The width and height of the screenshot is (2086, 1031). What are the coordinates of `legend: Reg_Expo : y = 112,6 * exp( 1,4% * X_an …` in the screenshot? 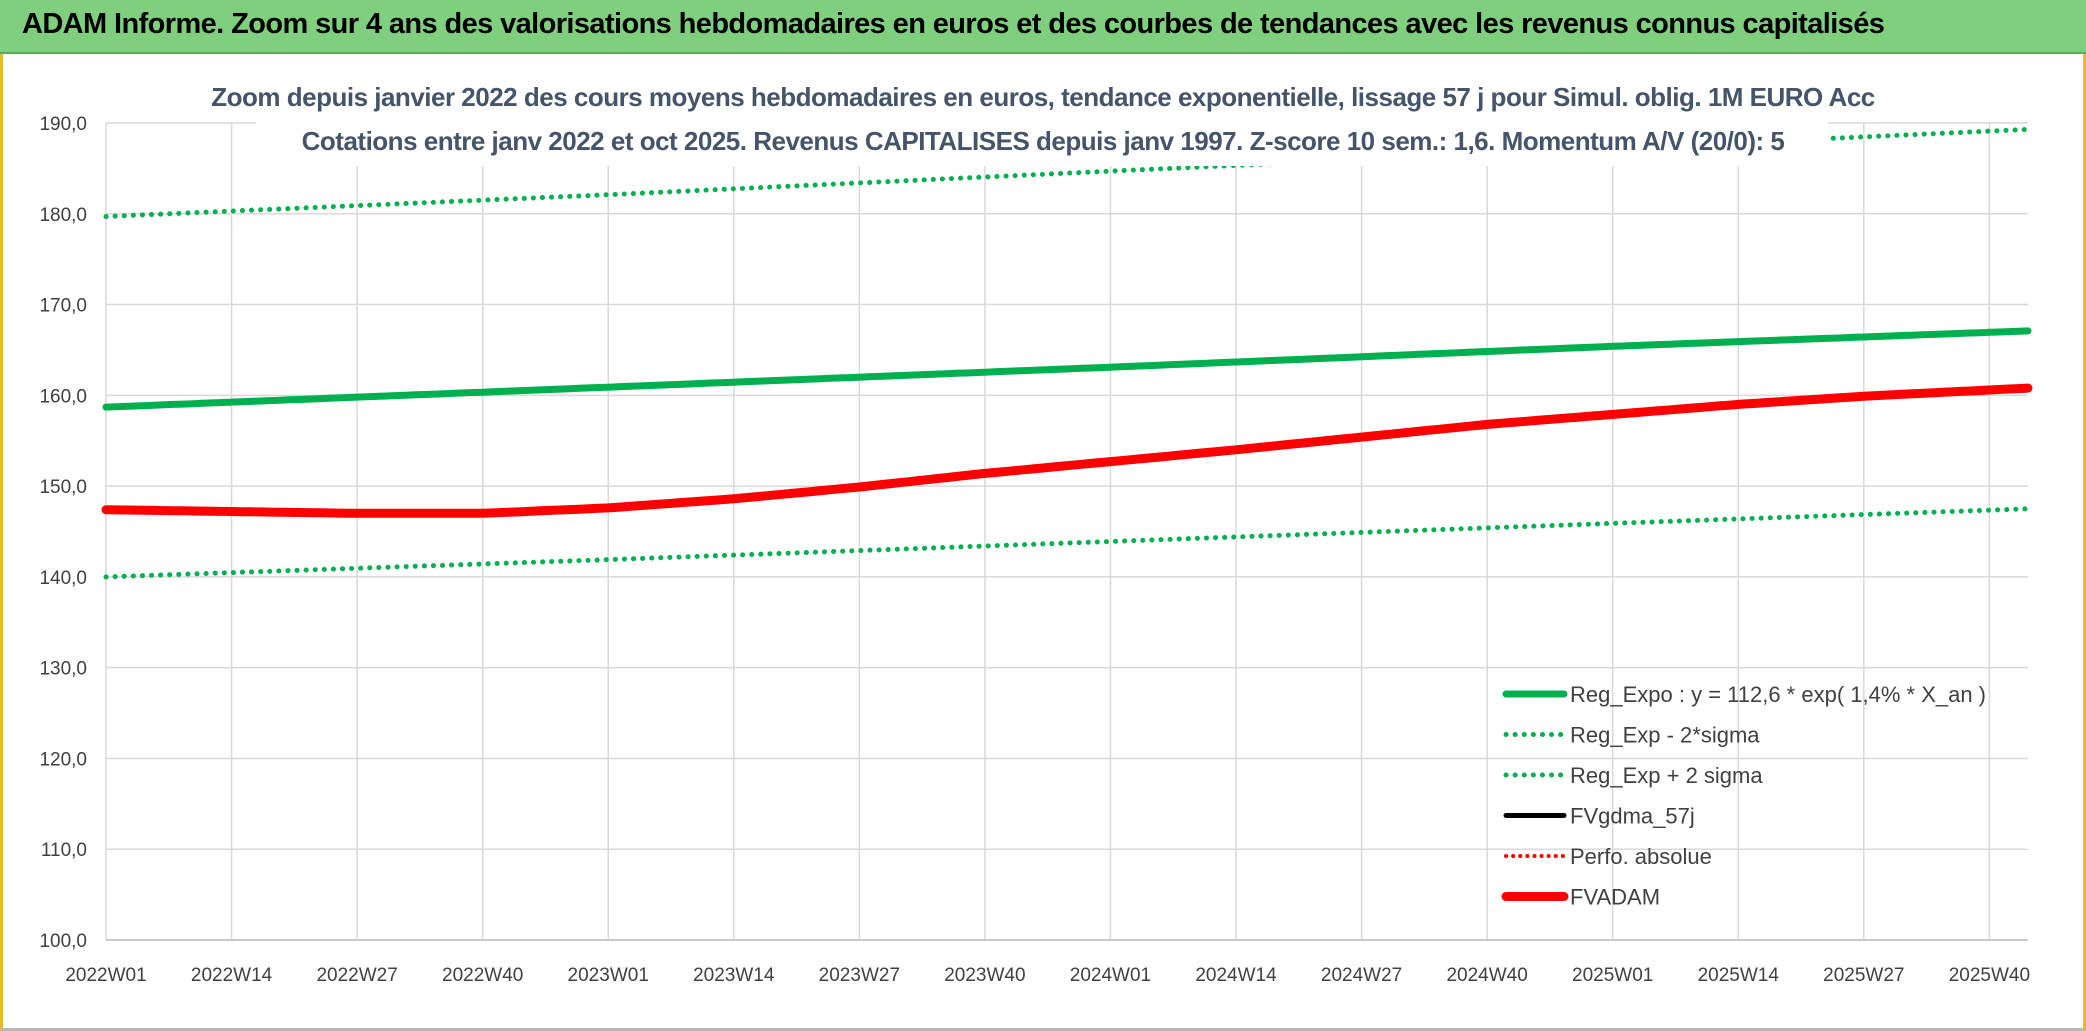 It's located at (1743, 796).